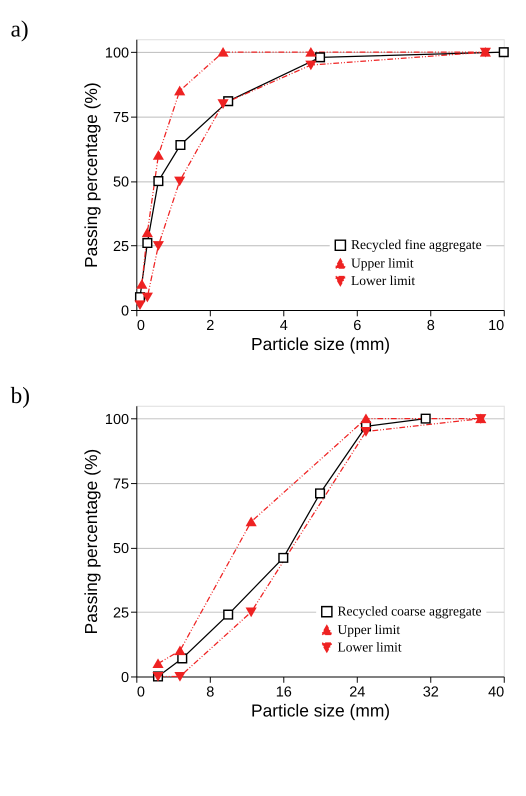  Describe the element at coordinates (210, 326) in the screenshot. I see `x-tick-label: 2` at that location.